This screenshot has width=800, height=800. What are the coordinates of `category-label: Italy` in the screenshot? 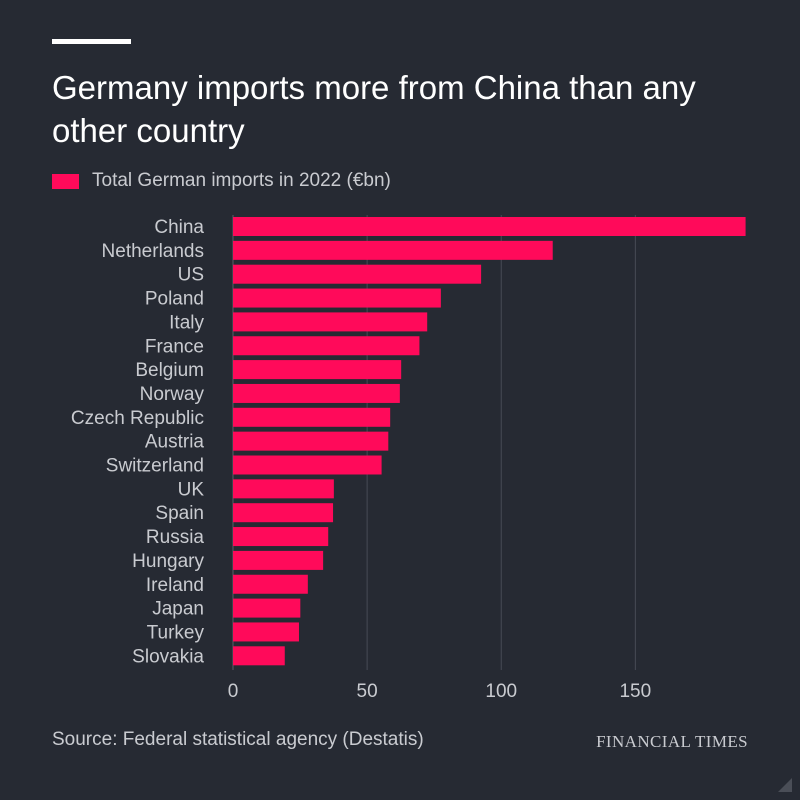 It's located at (186, 322).